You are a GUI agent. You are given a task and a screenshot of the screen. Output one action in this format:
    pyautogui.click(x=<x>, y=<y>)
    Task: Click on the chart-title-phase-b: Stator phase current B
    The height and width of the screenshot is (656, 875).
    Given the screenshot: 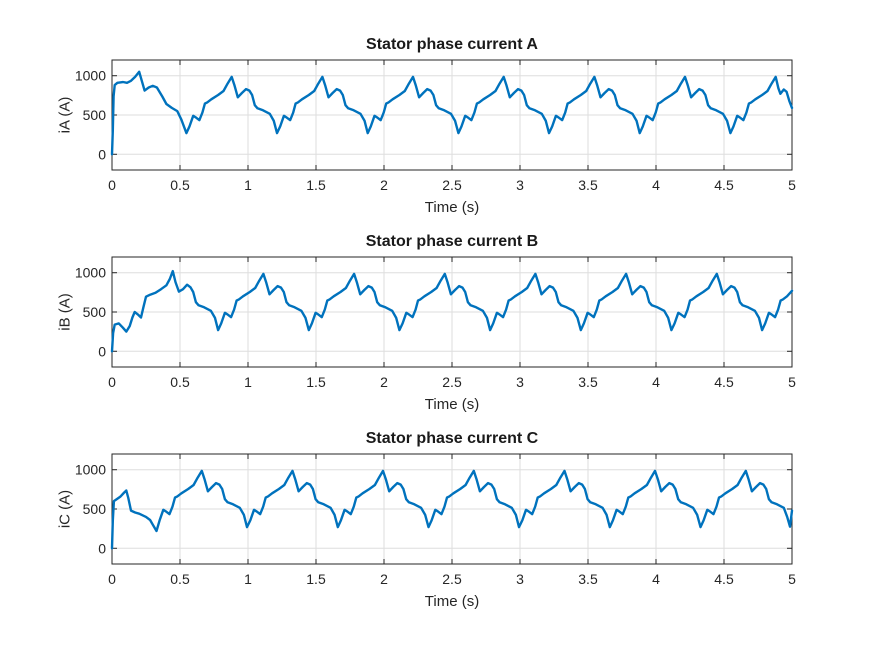 What is the action you would take?
    pyautogui.click(x=452, y=241)
    